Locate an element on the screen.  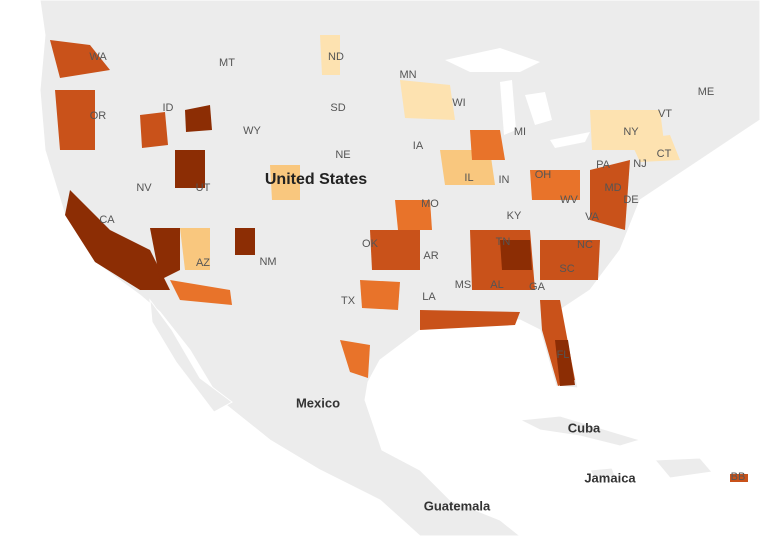
state-label: IA is located at coordinates (418, 146).